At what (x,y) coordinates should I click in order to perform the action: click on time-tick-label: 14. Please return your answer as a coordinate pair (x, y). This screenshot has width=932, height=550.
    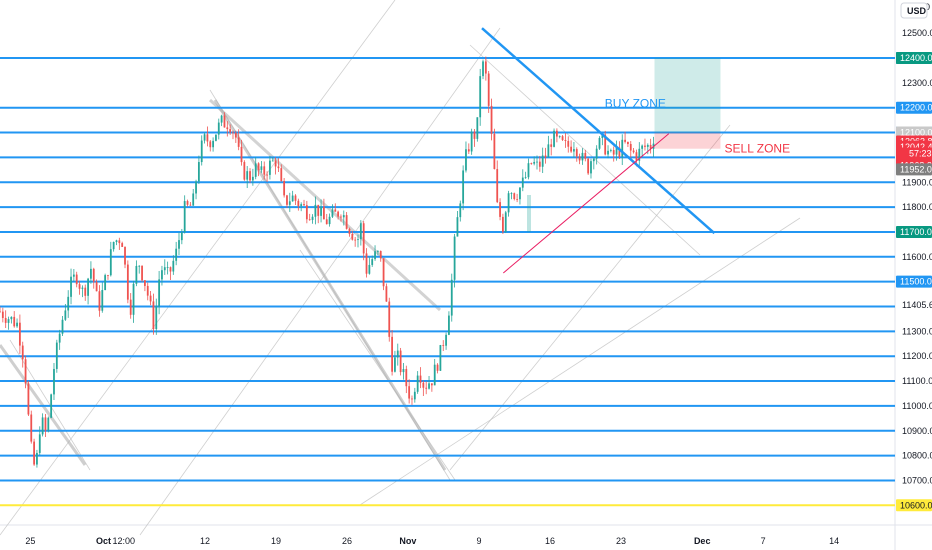
    Looking at the image, I should click on (834, 541).